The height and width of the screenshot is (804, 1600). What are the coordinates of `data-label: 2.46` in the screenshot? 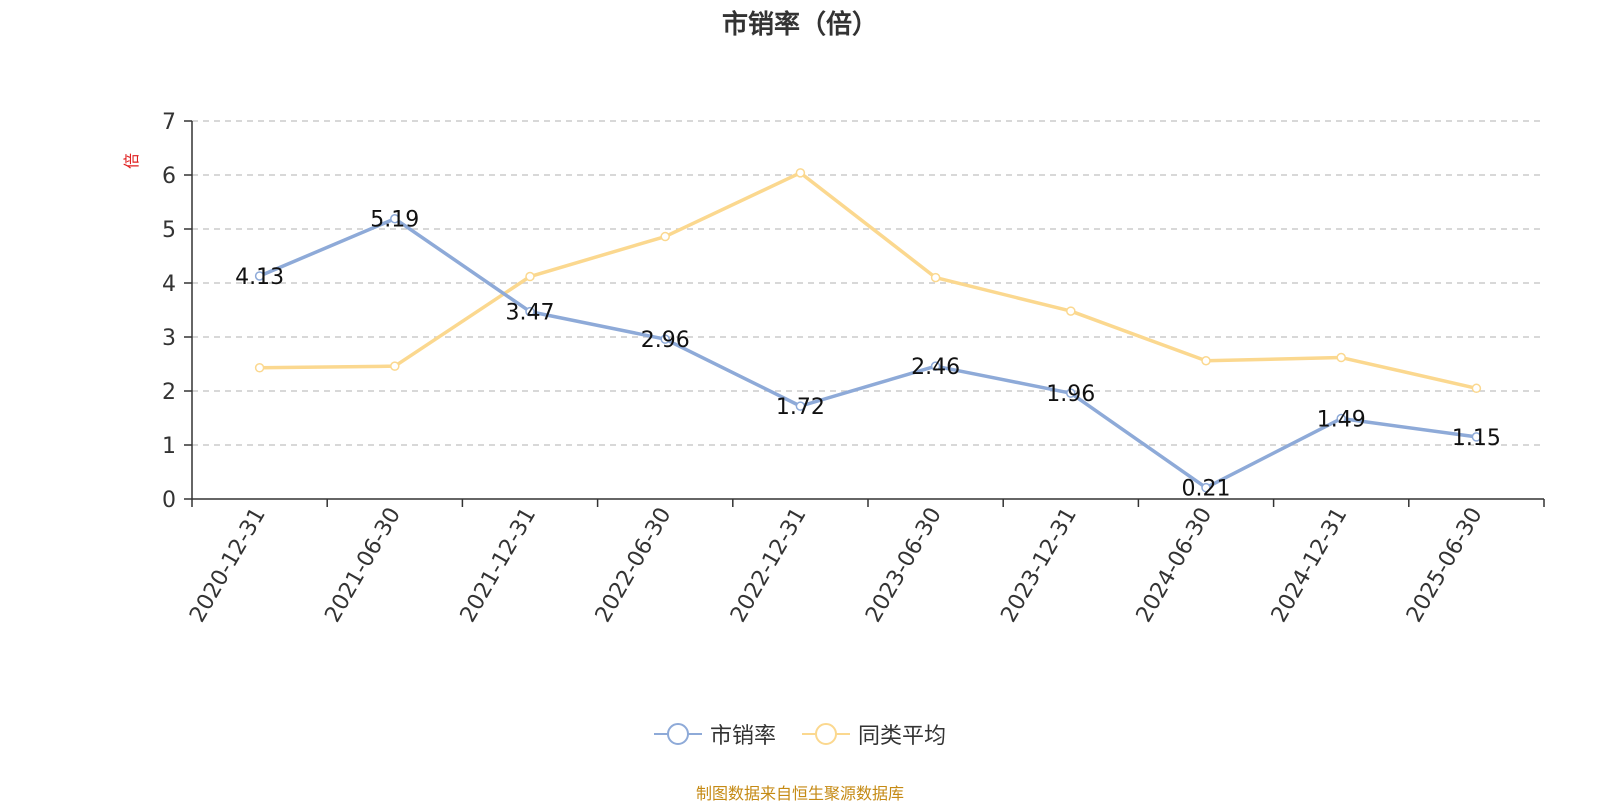 It's located at (935, 367).